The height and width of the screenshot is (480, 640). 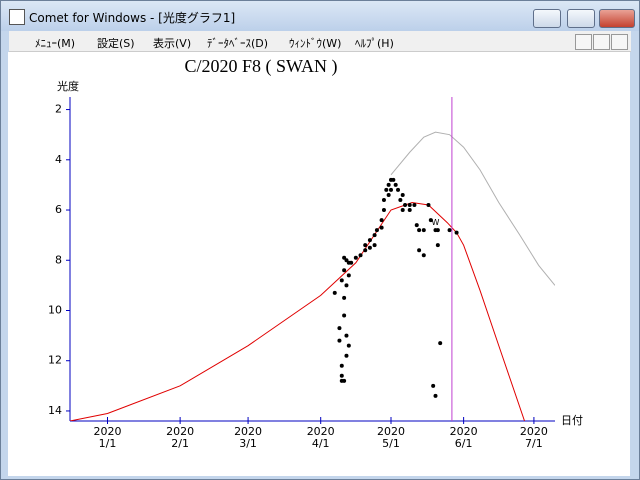 I want to click on minimize-button, so click(x=547, y=18).